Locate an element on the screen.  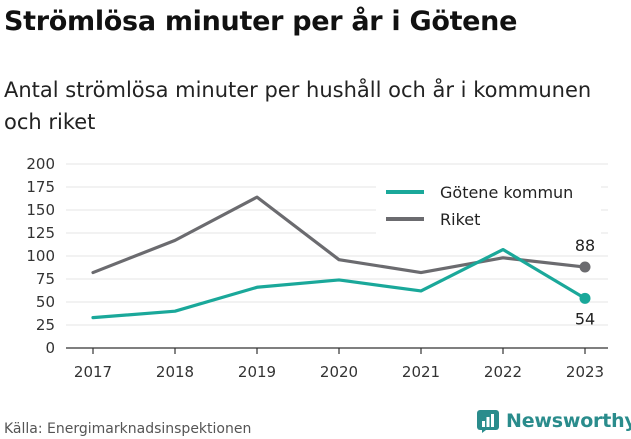
y-tick-label: 0 is located at coordinates (50, 348).